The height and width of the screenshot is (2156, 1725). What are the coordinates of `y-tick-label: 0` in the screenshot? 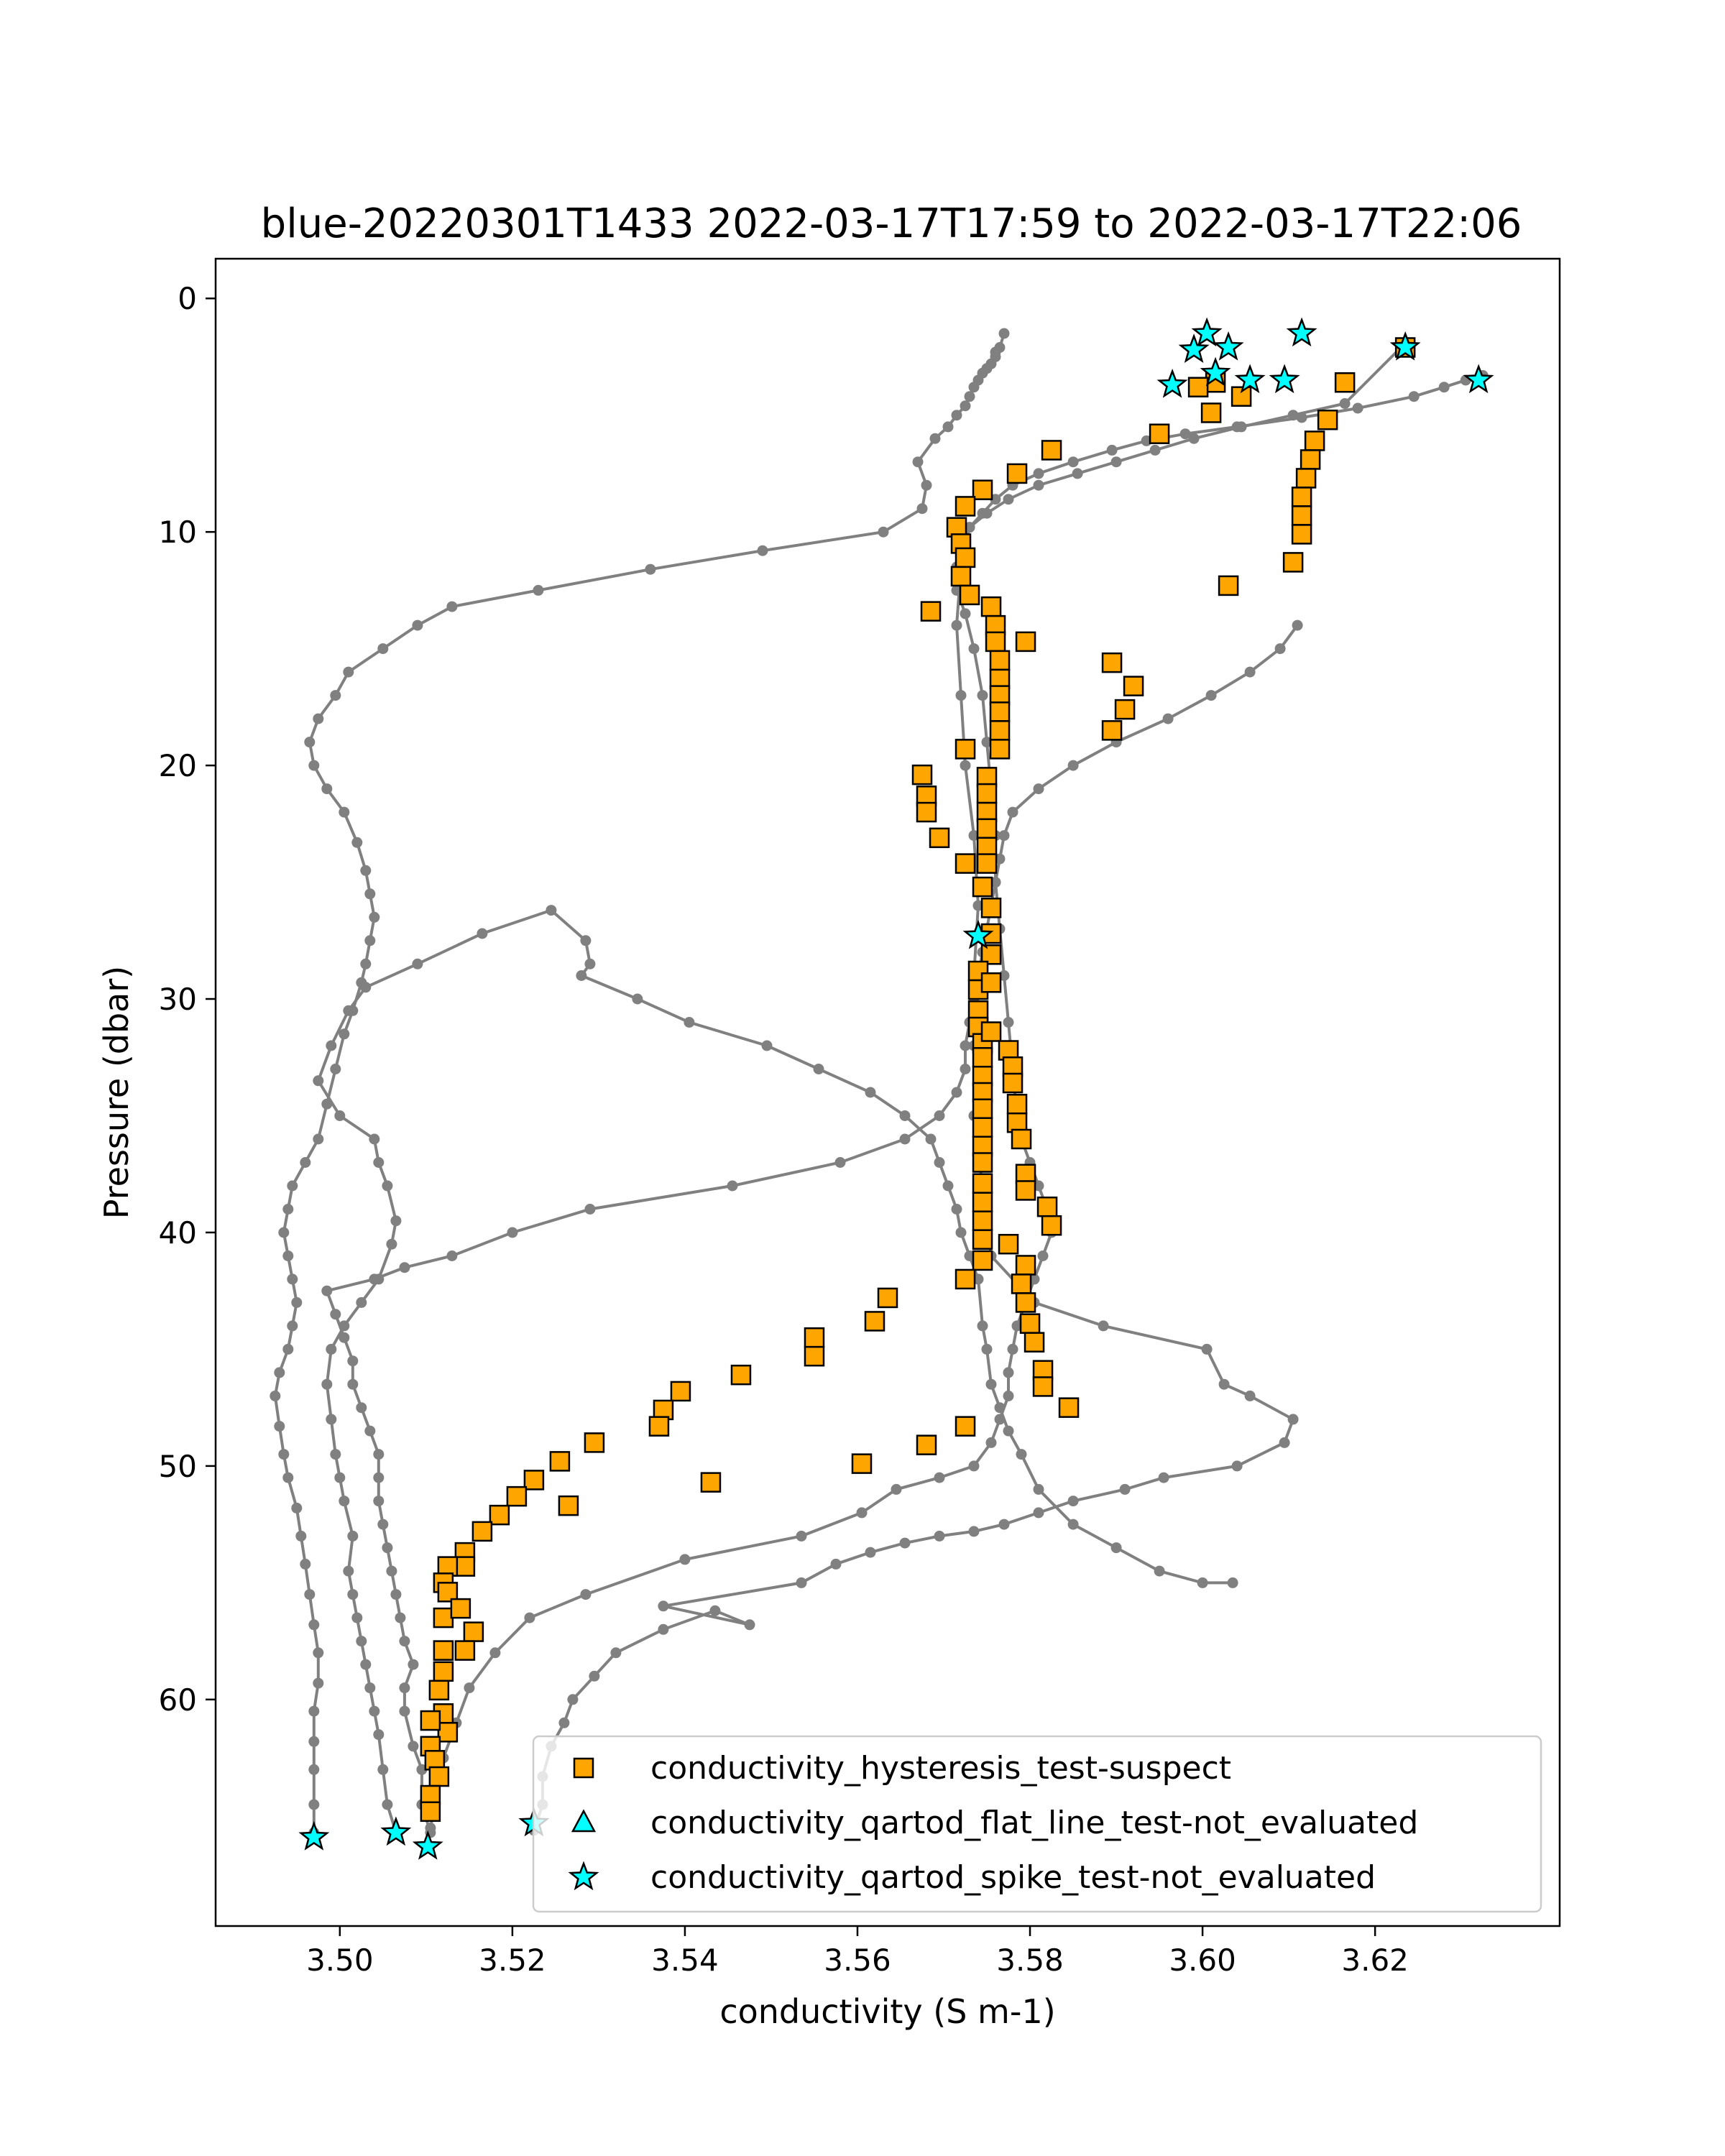 It's located at (187, 298).